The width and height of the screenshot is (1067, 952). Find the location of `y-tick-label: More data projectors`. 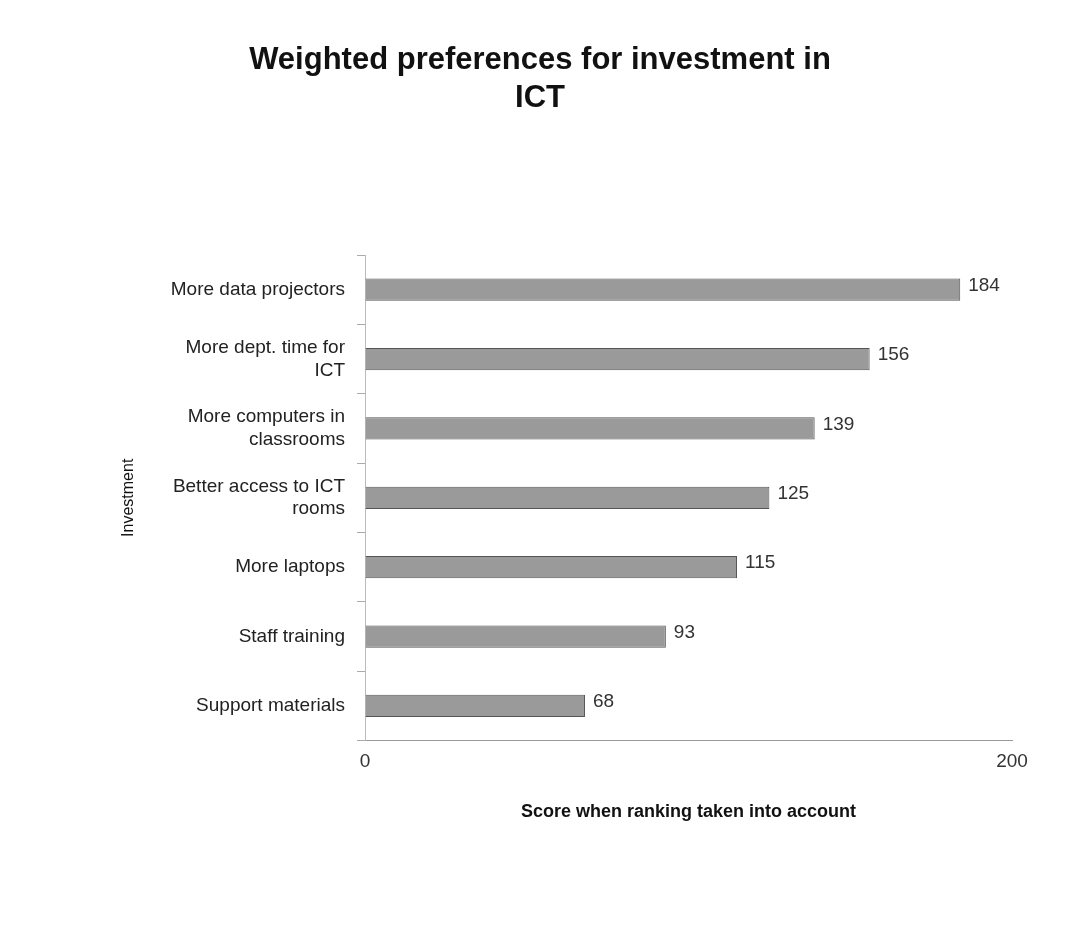

y-tick-label: More data projectors is located at coordinates (257, 288).